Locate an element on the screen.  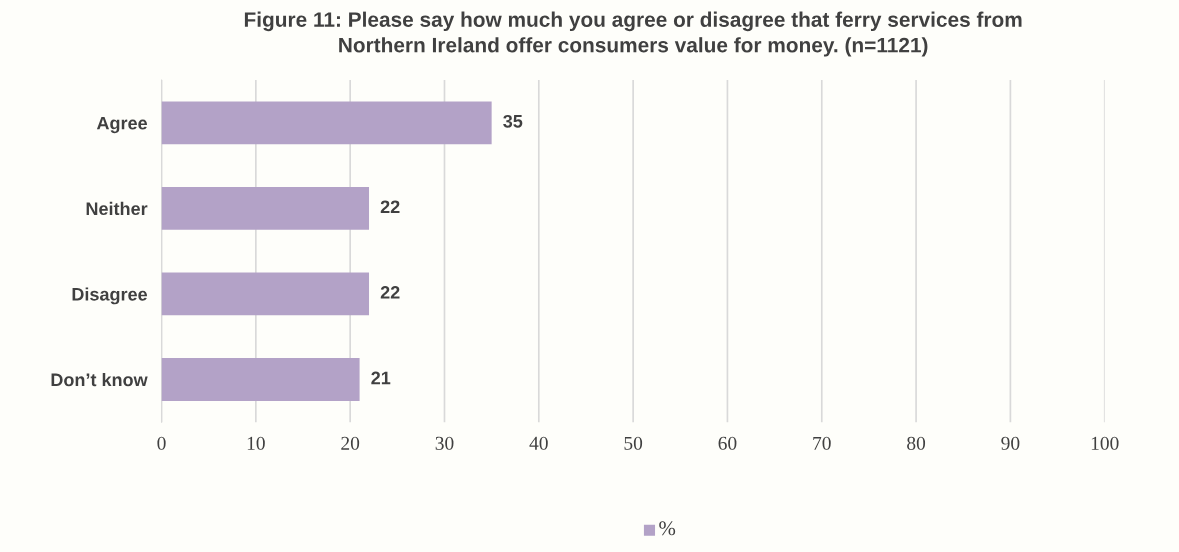
x-tick-label: 80 is located at coordinates (916, 443).